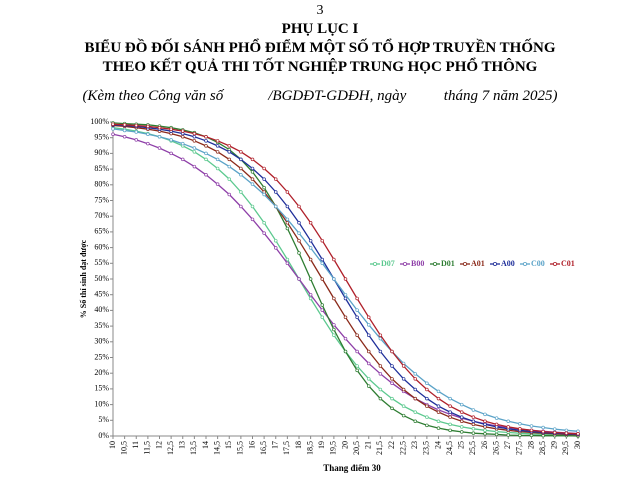 Image resolution: width=640 pixels, height=484 pixels. Describe the element at coordinates (170, 448) in the screenshot. I see `x-tick-label: 12,5` at that location.